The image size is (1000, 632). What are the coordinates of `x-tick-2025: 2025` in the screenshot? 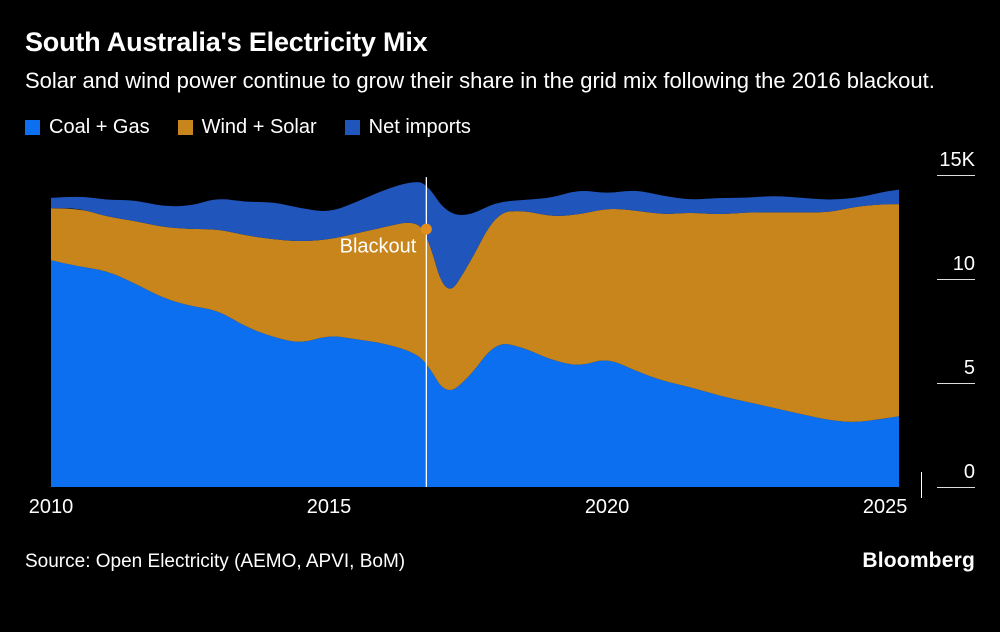 It's located at (885, 507).